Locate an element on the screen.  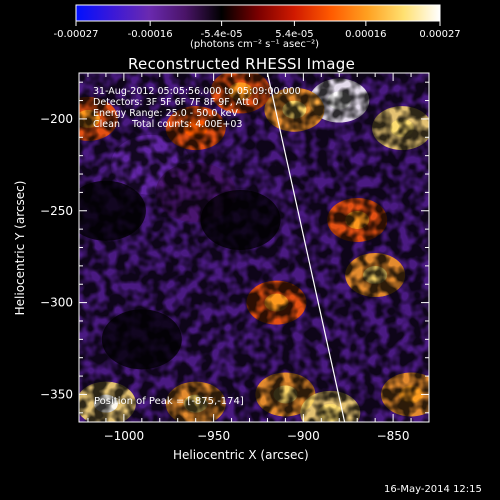
colorbar-tick-label: -0.00027 is located at coordinates (76, 34).